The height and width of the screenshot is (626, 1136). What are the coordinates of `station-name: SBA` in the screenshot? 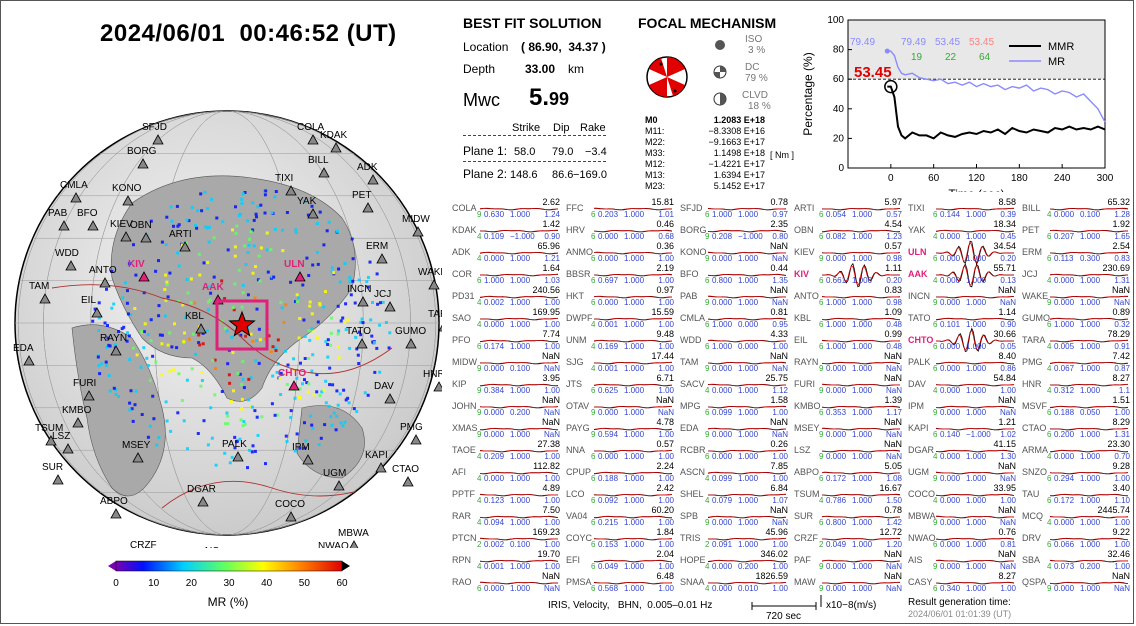 It's located at (1031, 560).